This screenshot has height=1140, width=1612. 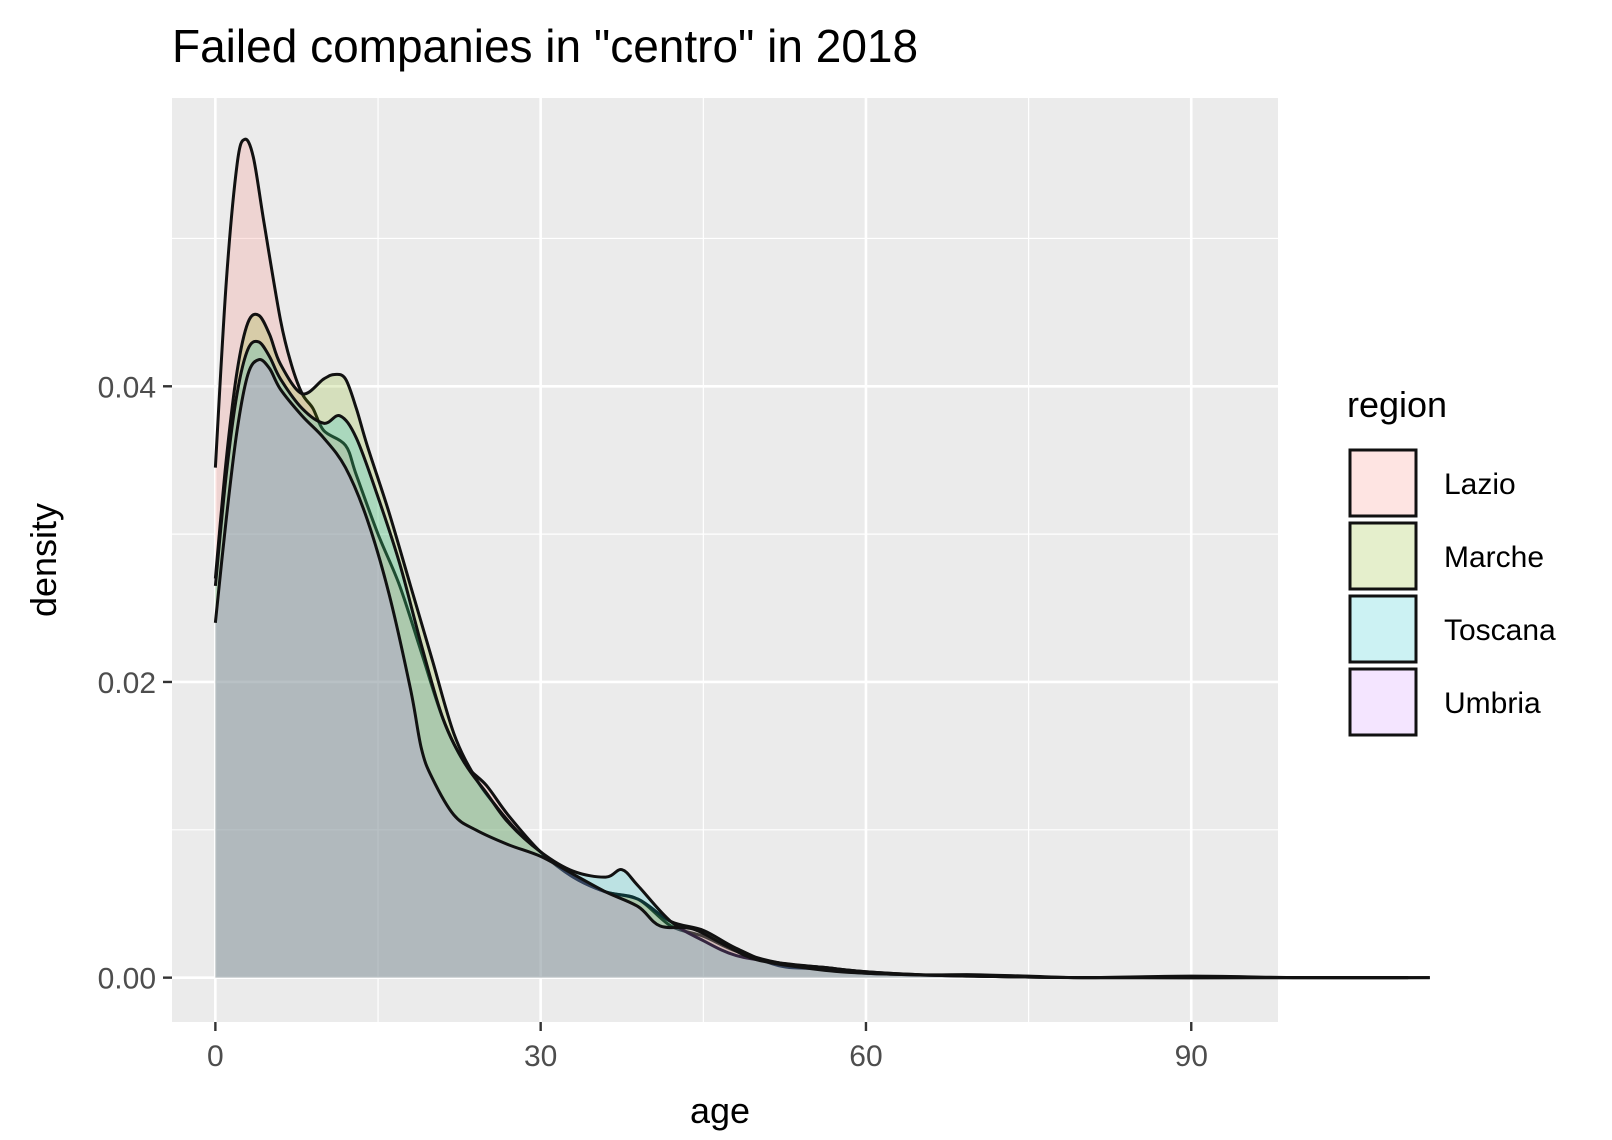 I want to click on y-tick-label: 0.02, so click(x=127, y=683).